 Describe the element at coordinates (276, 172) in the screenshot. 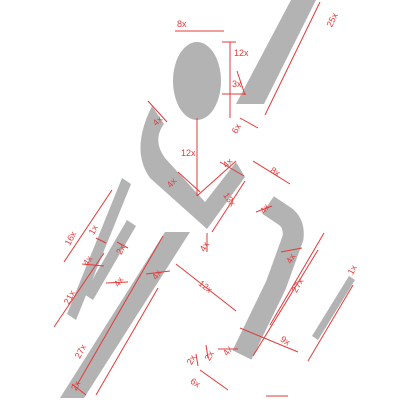

I see `label-torso-offset: 8x` at that location.